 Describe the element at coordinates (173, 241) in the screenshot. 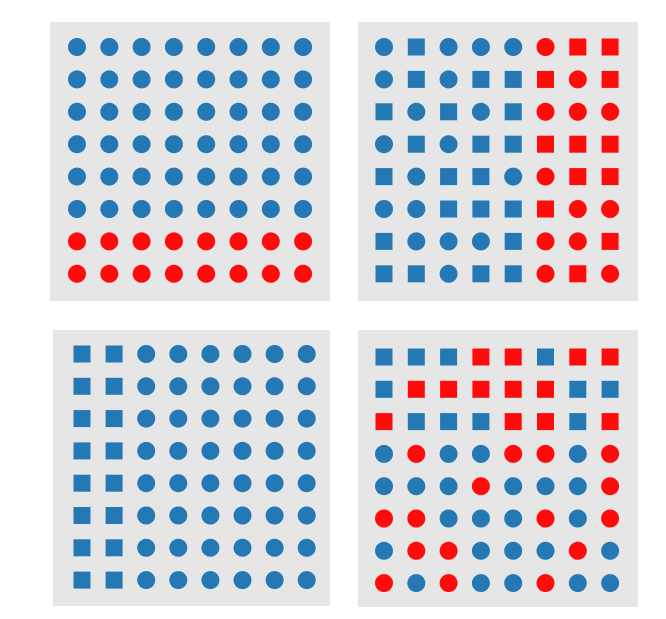

I see `top-left-red-circle-r7c4` at that location.